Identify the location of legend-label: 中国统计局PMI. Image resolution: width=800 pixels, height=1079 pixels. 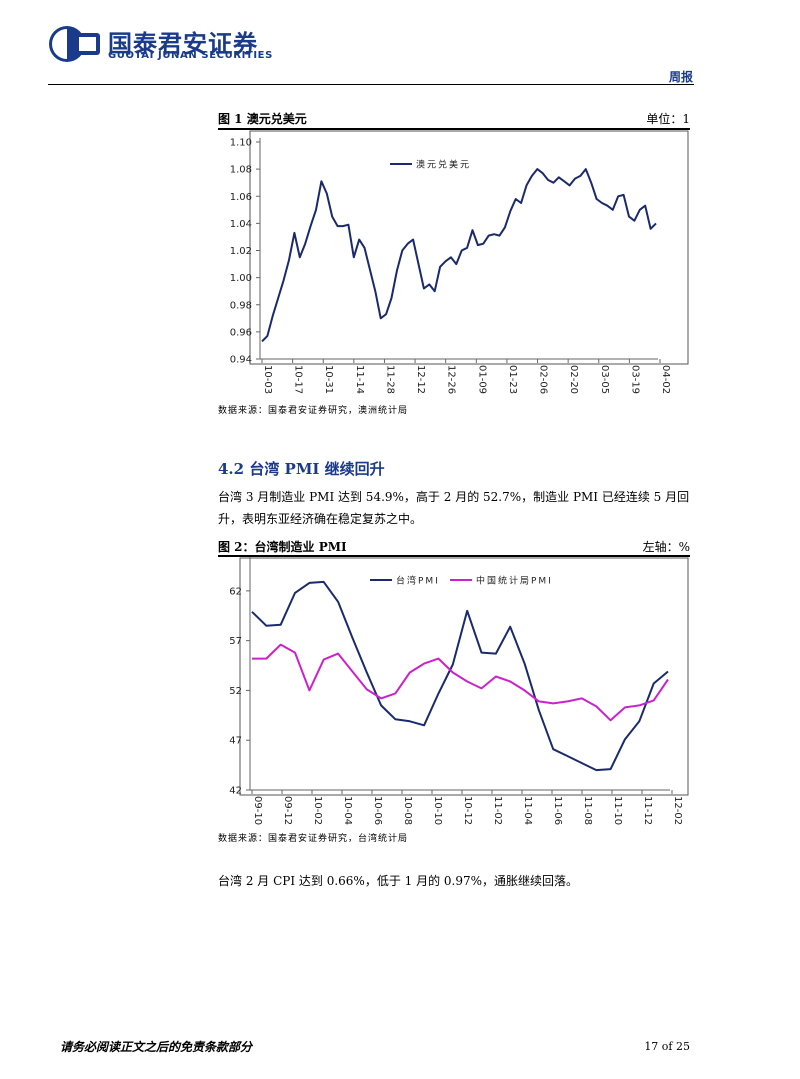
(514, 581).